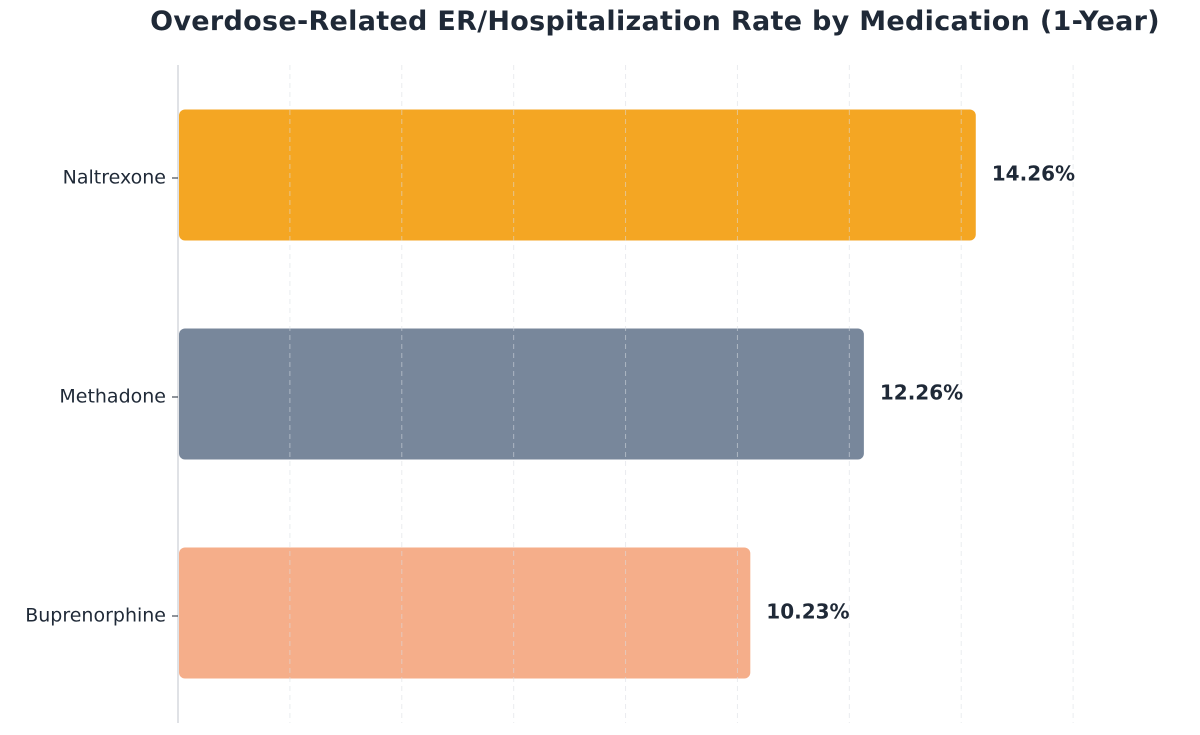 The image size is (1200, 735). Describe the element at coordinates (465, 613) in the screenshot. I see `bar-buprenorphine` at that location.